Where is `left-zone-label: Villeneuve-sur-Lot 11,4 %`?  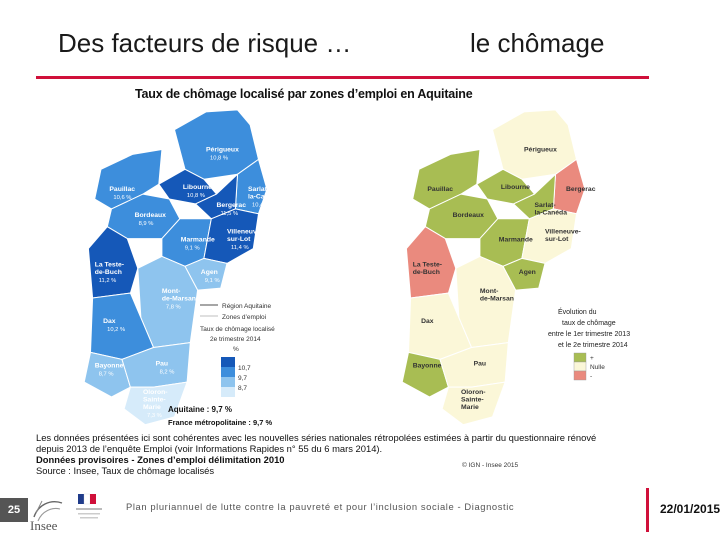
left-zone-label: Villeneuve-sur-Lot 11,4 % is located at coordinates (245, 240).